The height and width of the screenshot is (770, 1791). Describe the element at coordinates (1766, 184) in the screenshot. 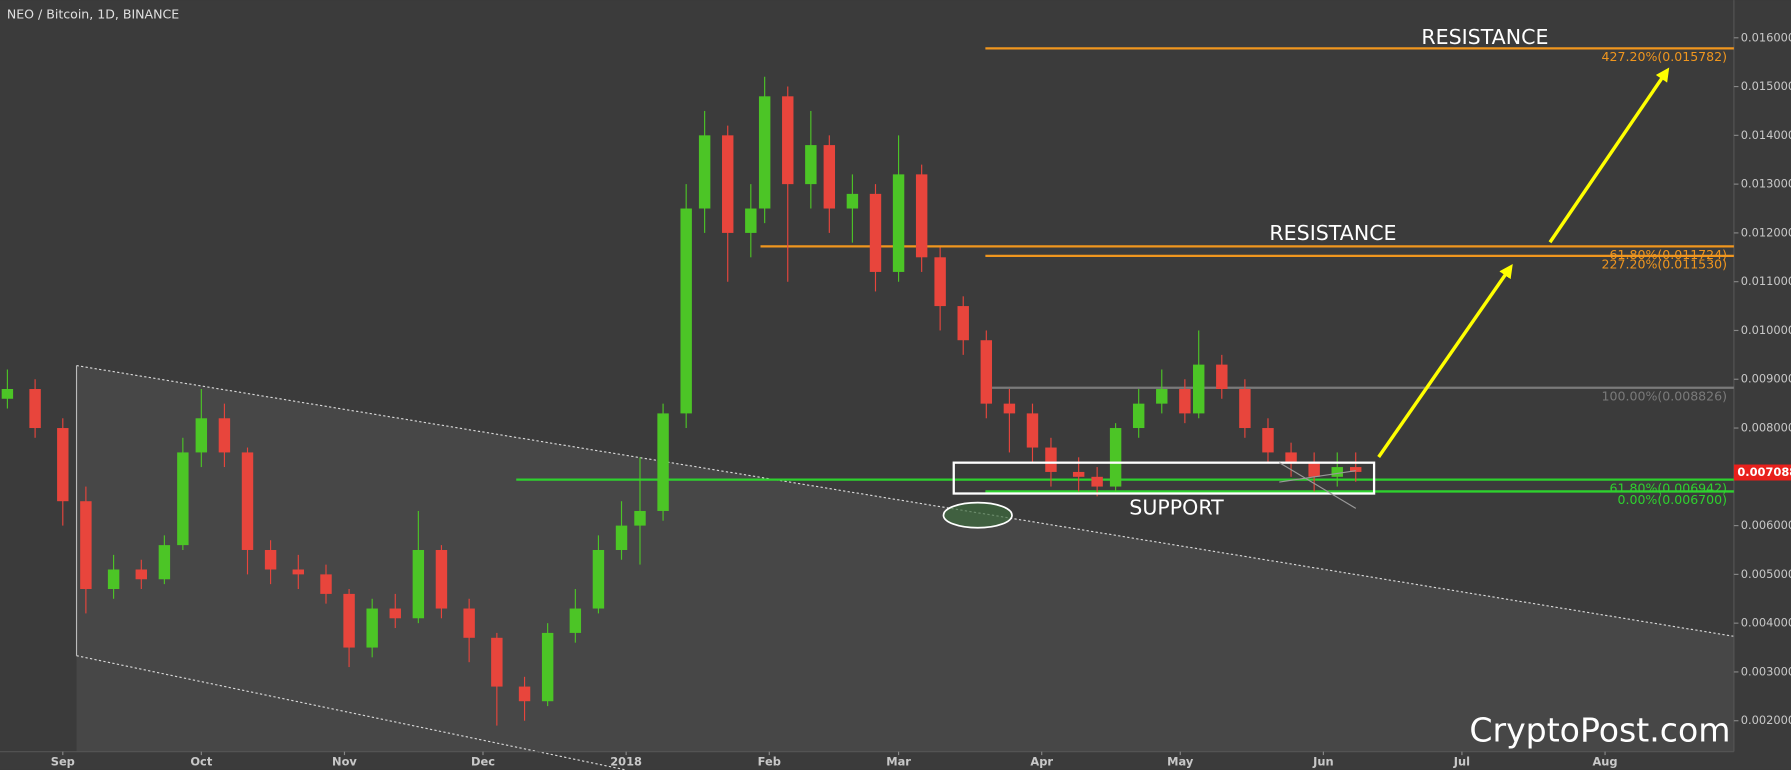

I see `y-tick-label: 0.013000` at that location.